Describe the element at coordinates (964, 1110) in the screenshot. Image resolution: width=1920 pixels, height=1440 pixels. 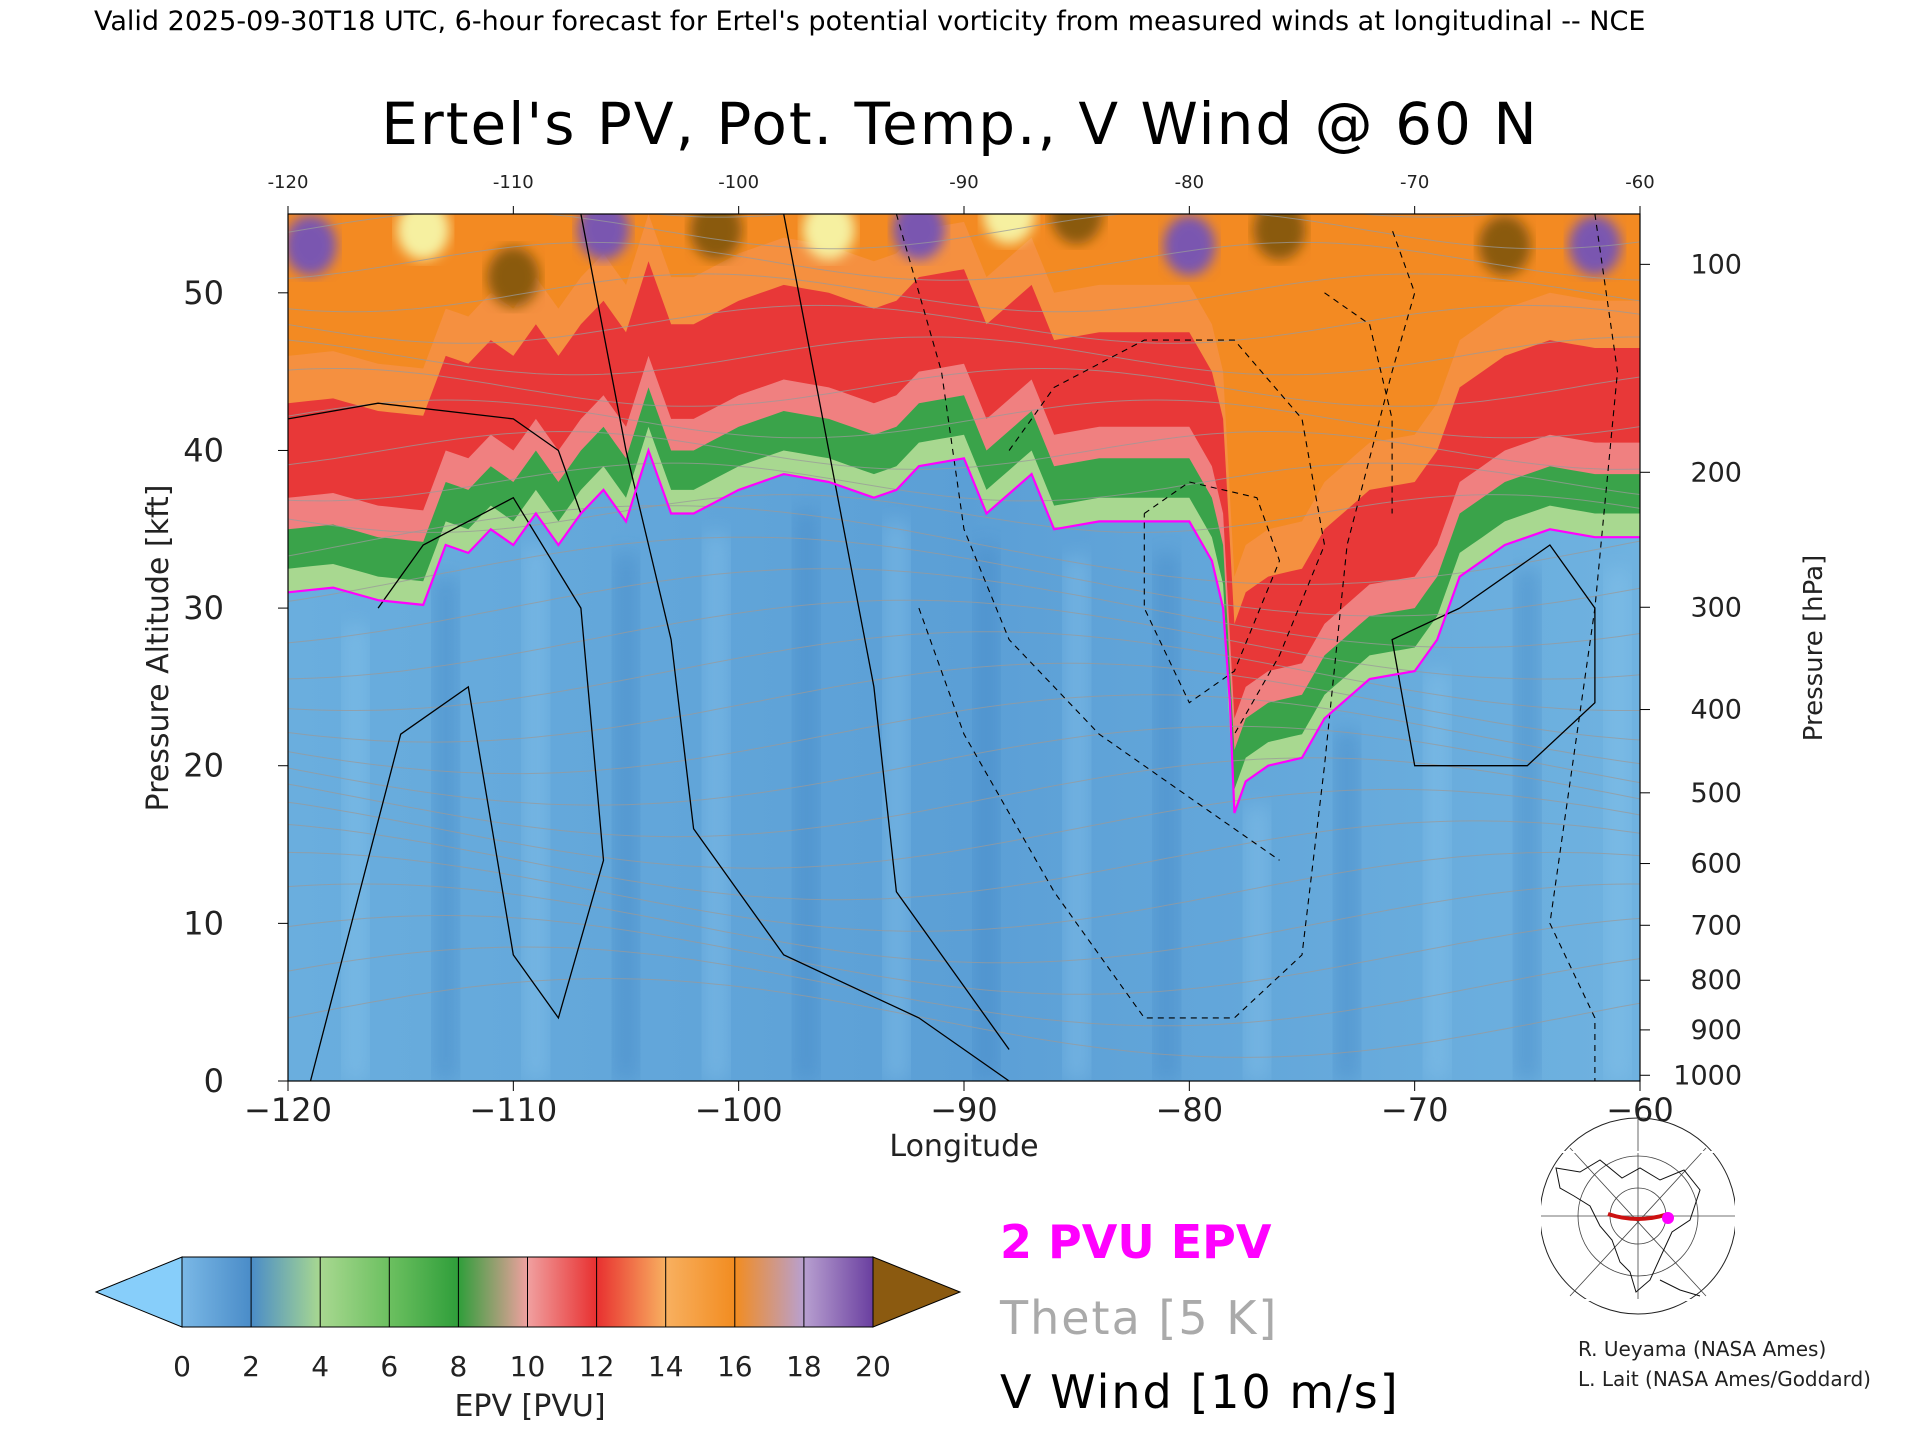
I see `x-tick-label-3: −90` at that location.